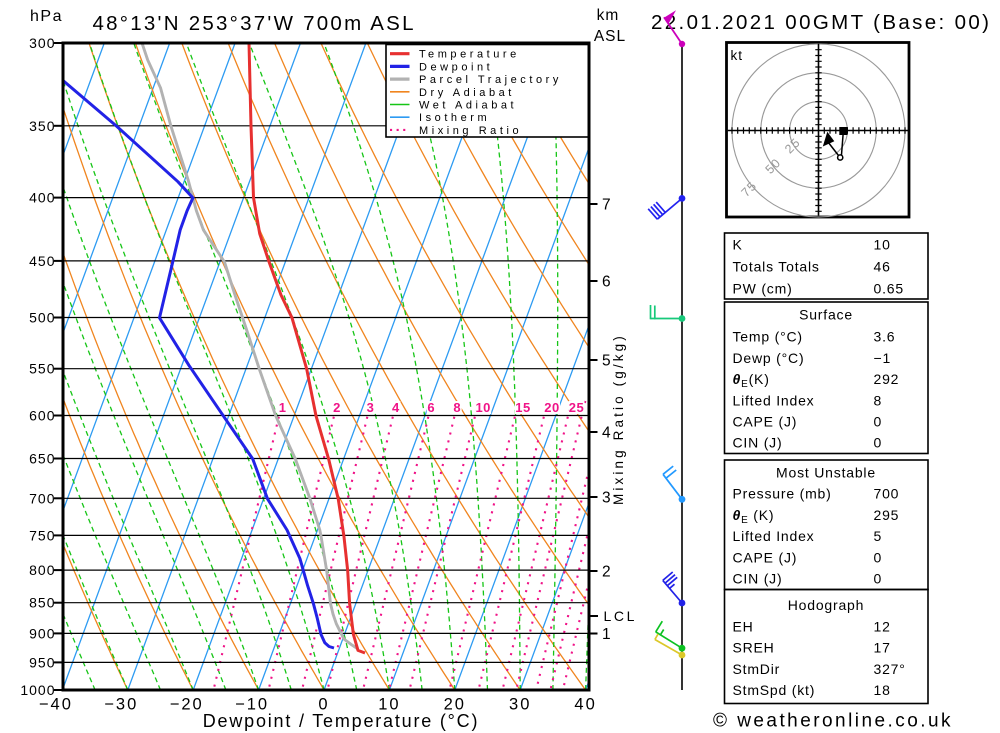 This screenshot has height=733, width=1000. I want to click on svg-text: PW (cm), so click(763, 289).